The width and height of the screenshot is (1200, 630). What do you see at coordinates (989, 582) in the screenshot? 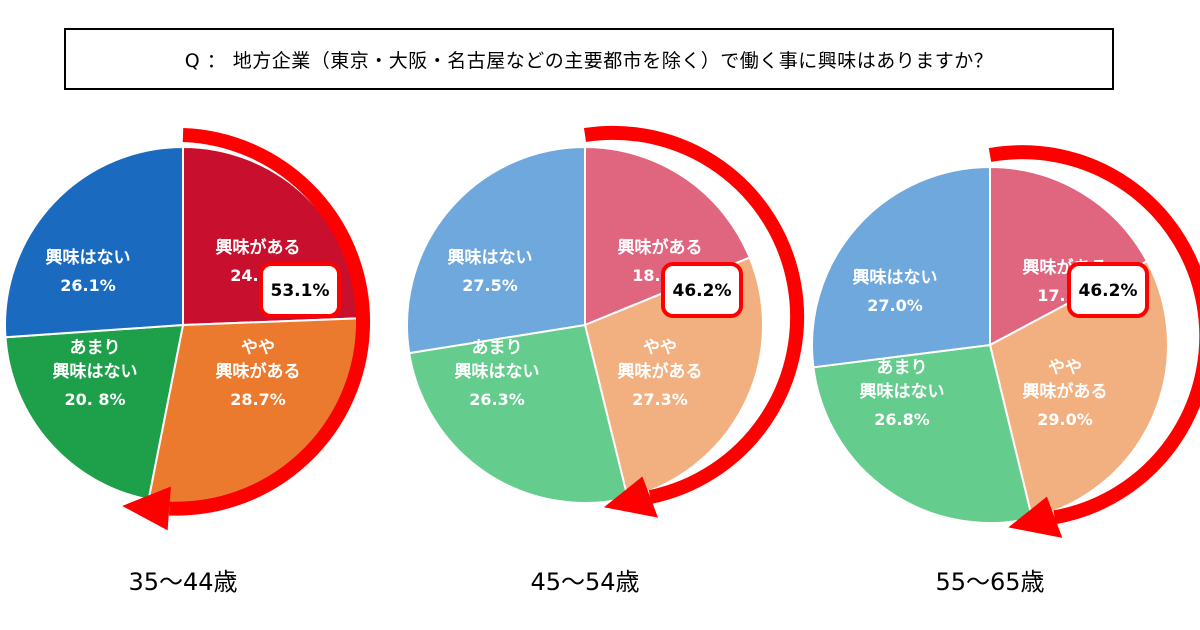
I see `age-group-label: 55～65歳` at bounding box center [989, 582].